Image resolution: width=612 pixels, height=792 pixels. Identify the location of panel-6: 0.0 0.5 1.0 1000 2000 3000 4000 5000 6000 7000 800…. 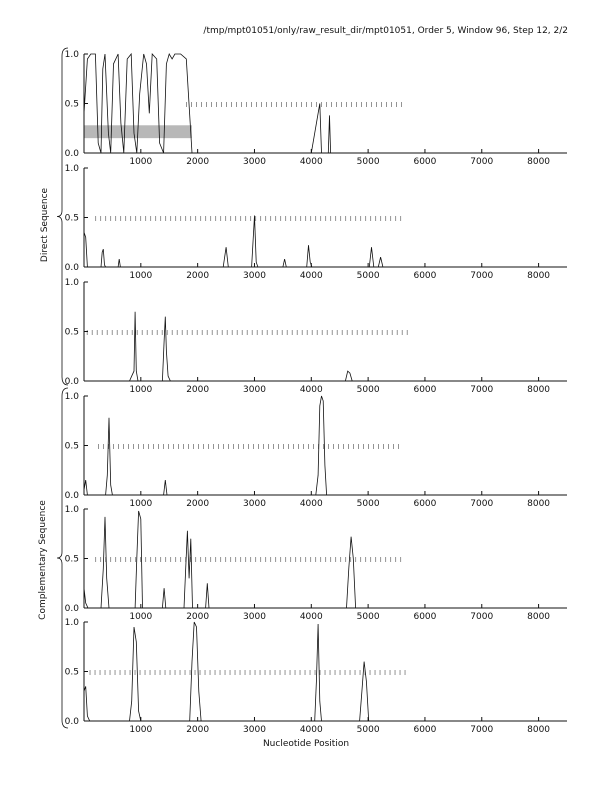
(316, 676).